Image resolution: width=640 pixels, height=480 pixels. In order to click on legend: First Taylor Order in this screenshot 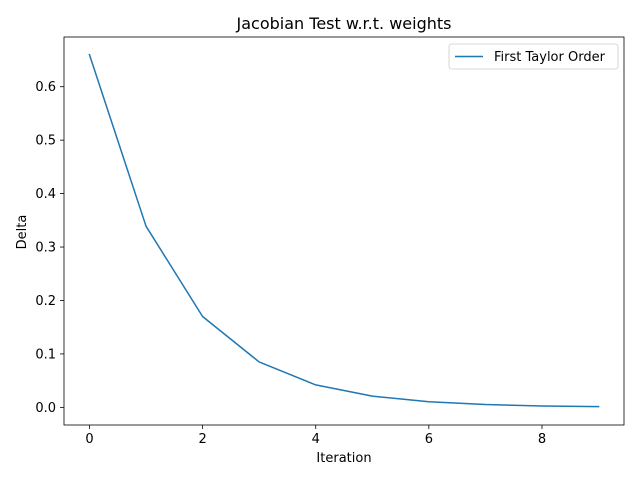, I will do `click(533, 56)`.